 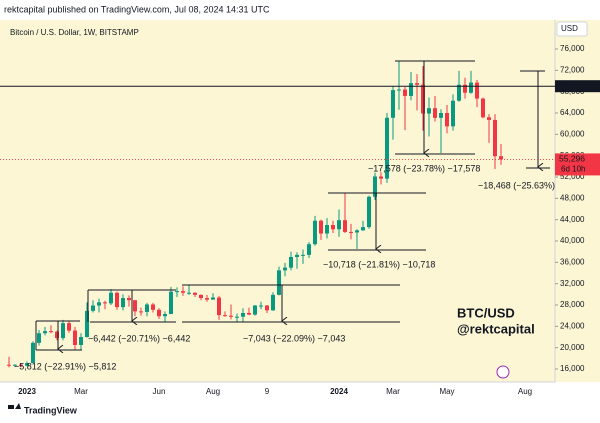 What do you see at coordinates (572, 69) in the screenshot?
I see `y-tick-label: 72,000` at bounding box center [572, 69].